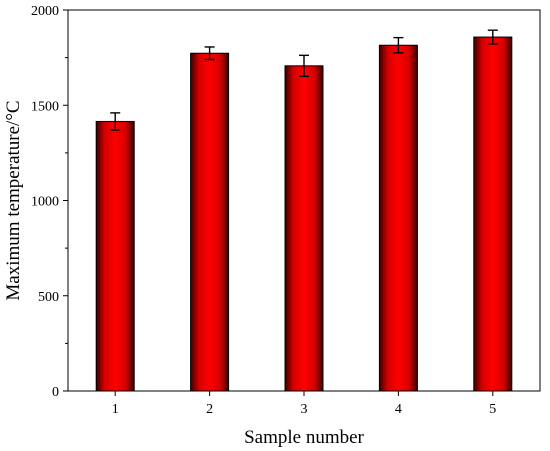  Describe the element at coordinates (398, 409) in the screenshot. I see `x-tick-label-4: 4` at that location.